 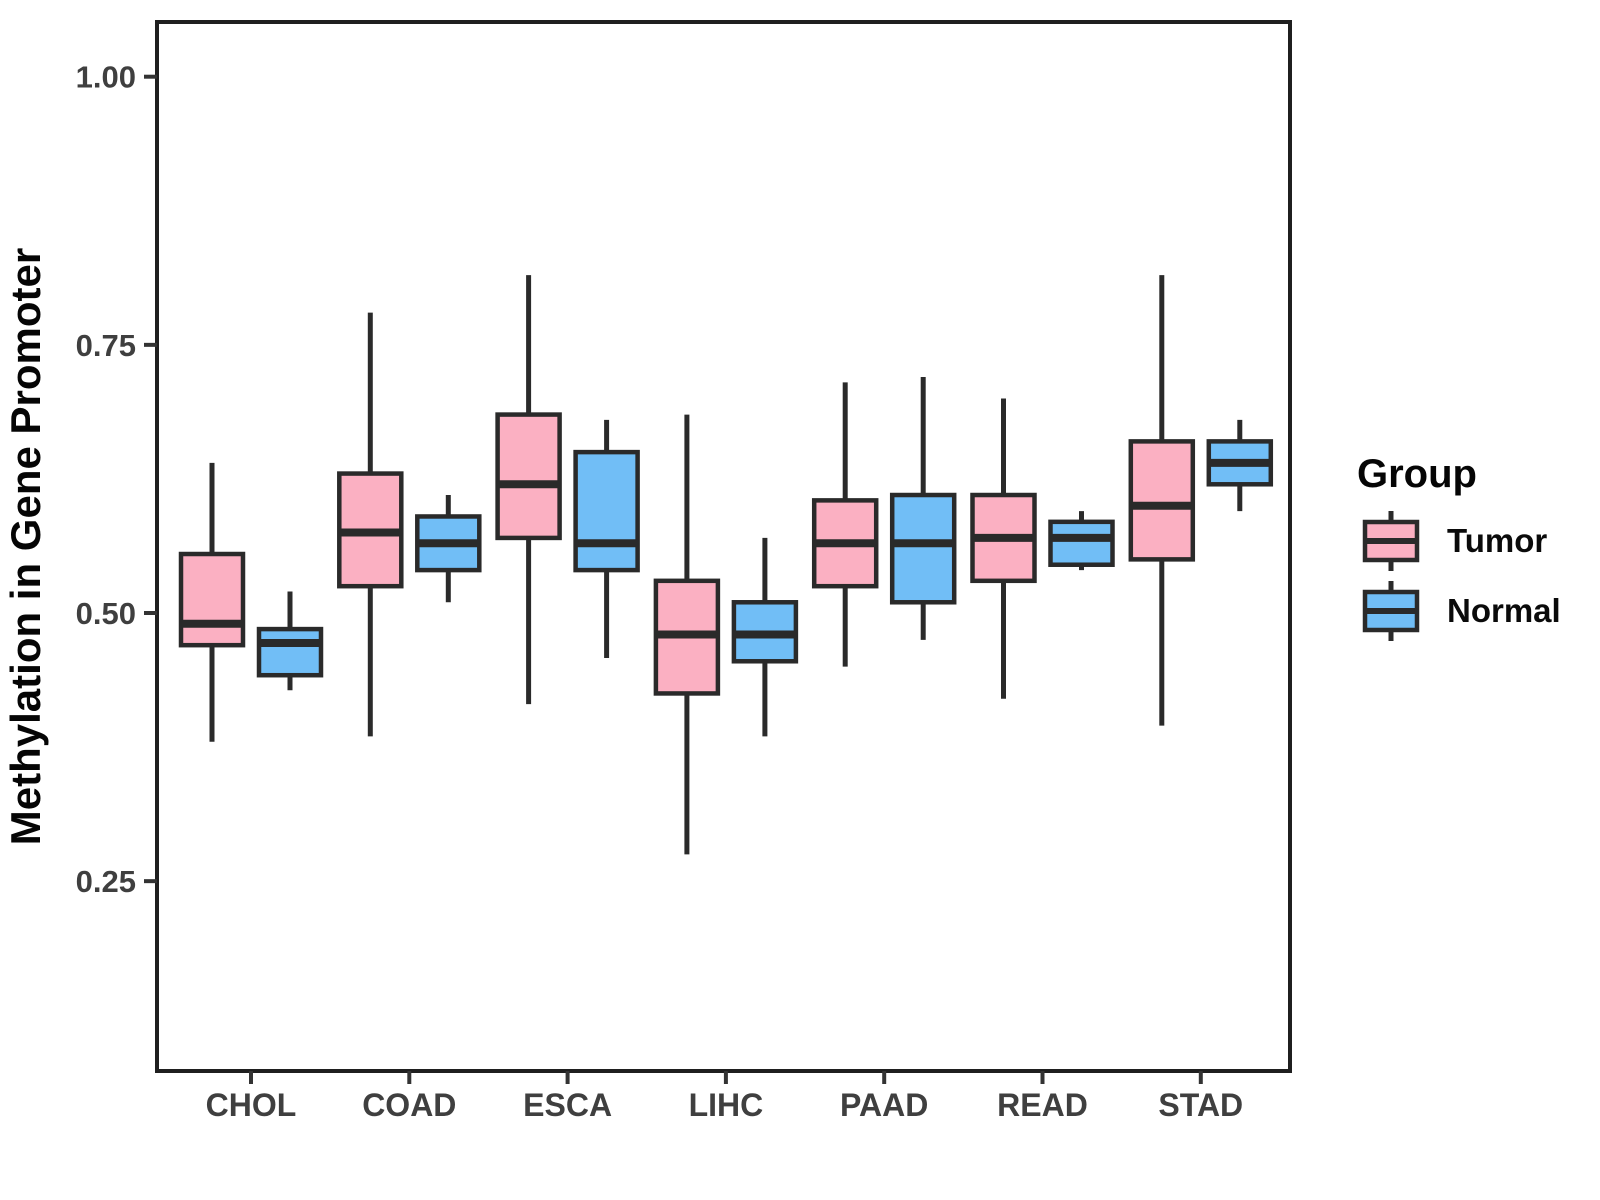 What do you see at coordinates (726, 1105) in the screenshot?
I see `x-axis-label-LIHC: LIHC` at bounding box center [726, 1105].